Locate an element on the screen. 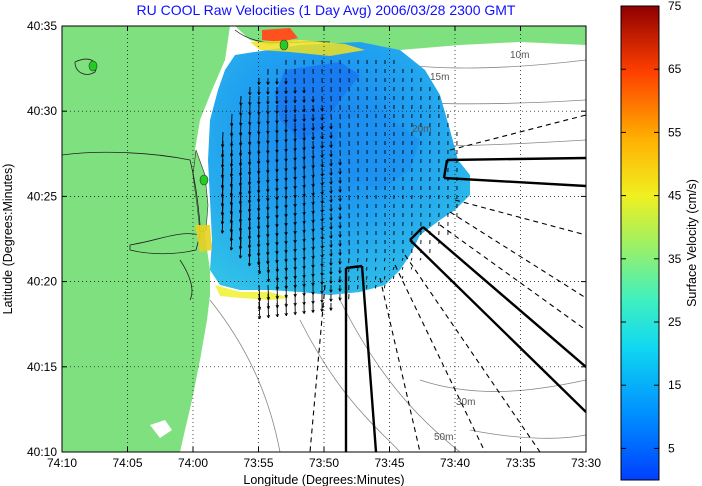 The height and width of the screenshot is (486, 702). velocity-hotspot-west is located at coordinates (203, 238).